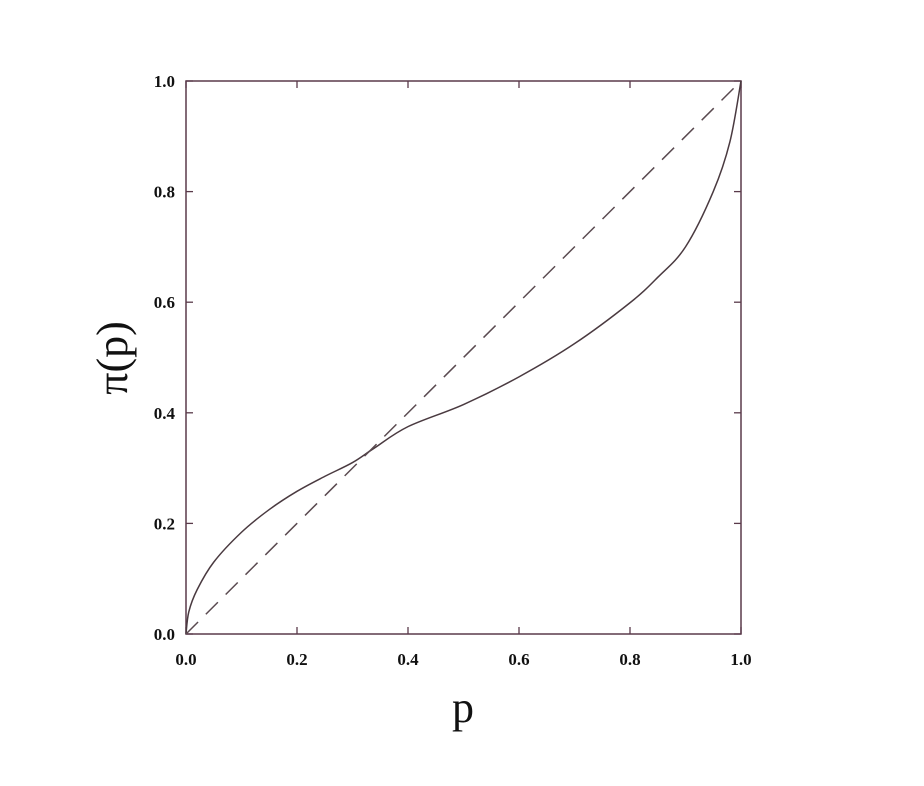  I want to click on y-tick-label: 1.0, so click(164, 81).